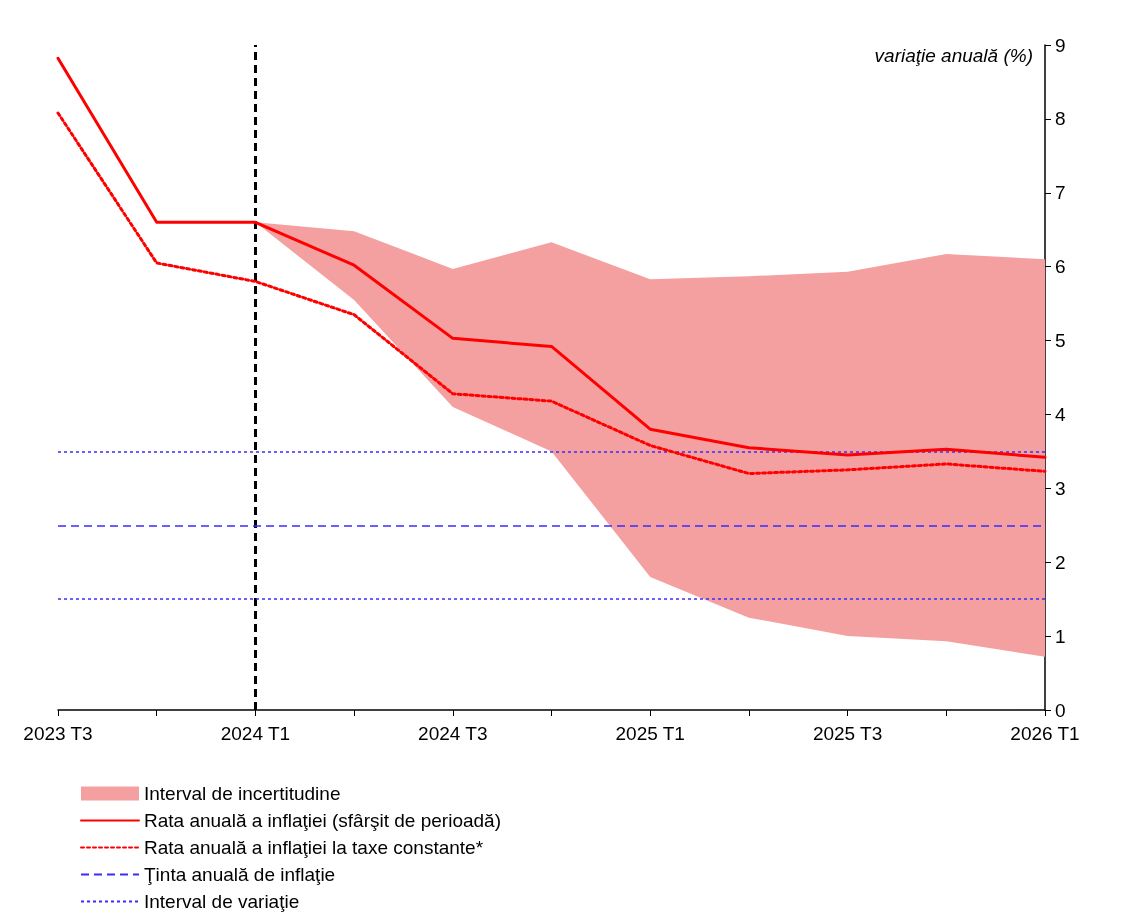 The image size is (1144, 918). Describe the element at coordinates (1060, 341) in the screenshot. I see `y-tick-label: 5` at that location.